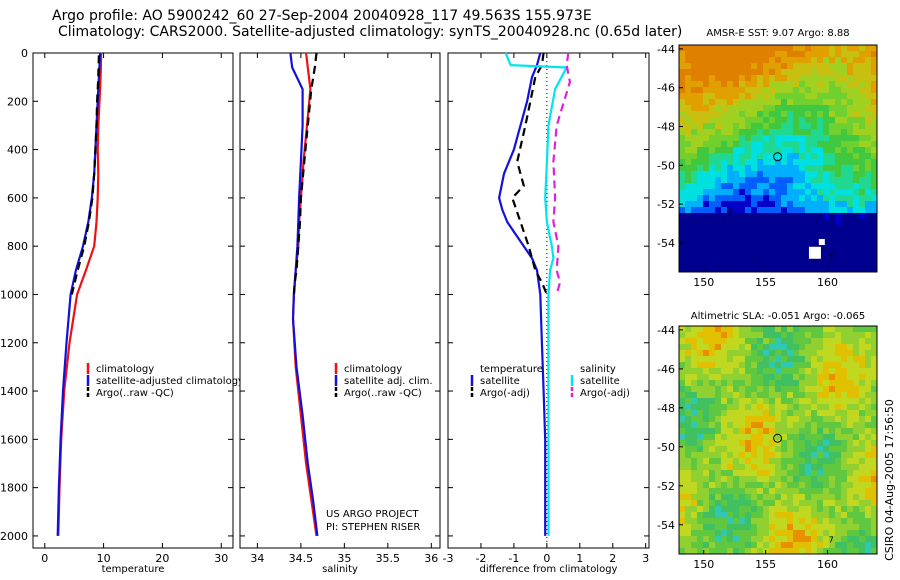 This screenshot has width=900, height=580. I want to click on x-tick-label: 1, so click(579, 558).